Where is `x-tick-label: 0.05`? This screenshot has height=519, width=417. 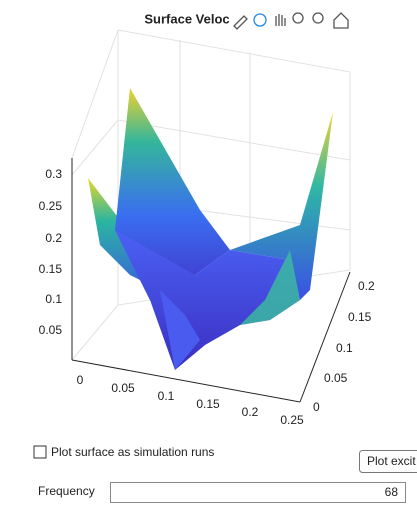 x-tick-label: 0.05 is located at coordinates (123, 388).